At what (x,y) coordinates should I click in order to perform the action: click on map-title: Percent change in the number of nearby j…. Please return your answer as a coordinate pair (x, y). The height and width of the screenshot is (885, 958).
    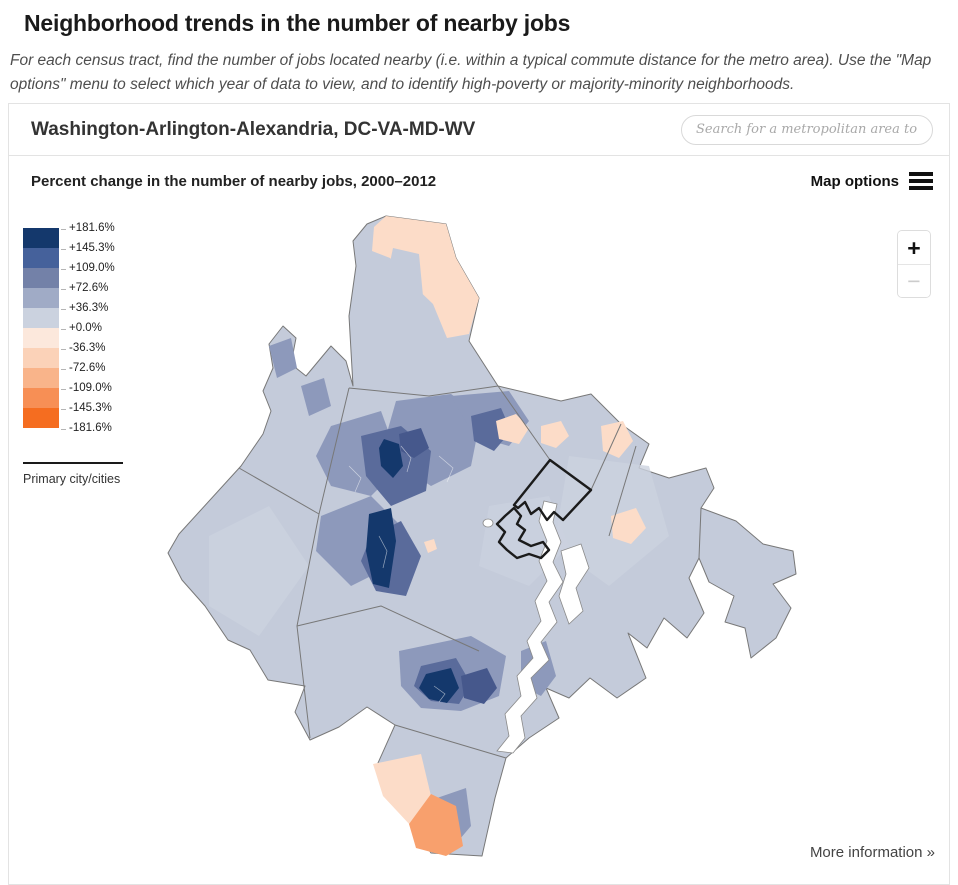
    Looking at the image, I should click on (234, 181).